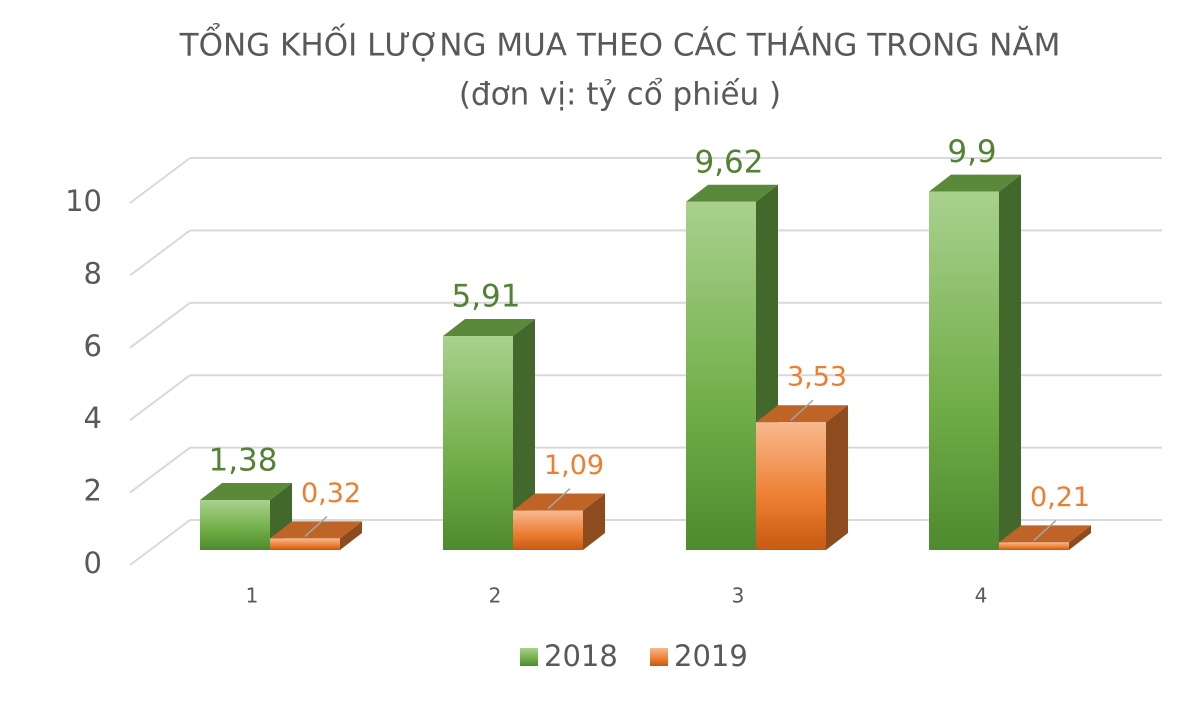 The width and height of the screenshot is (1200, 706). Describe the element at coordinates (252, 596) in the screenshot. I see `x-tick-label: 1` at that location.